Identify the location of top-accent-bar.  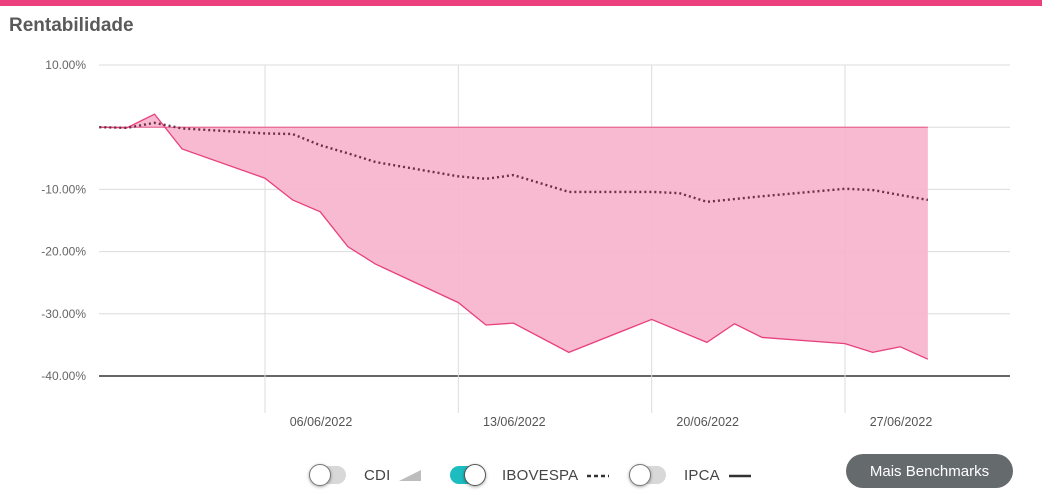
(521, 3).